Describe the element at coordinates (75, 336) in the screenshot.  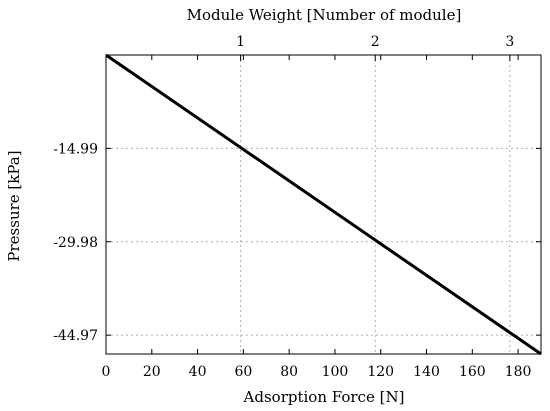
I see `y-tick-label: -44.97` at that location.